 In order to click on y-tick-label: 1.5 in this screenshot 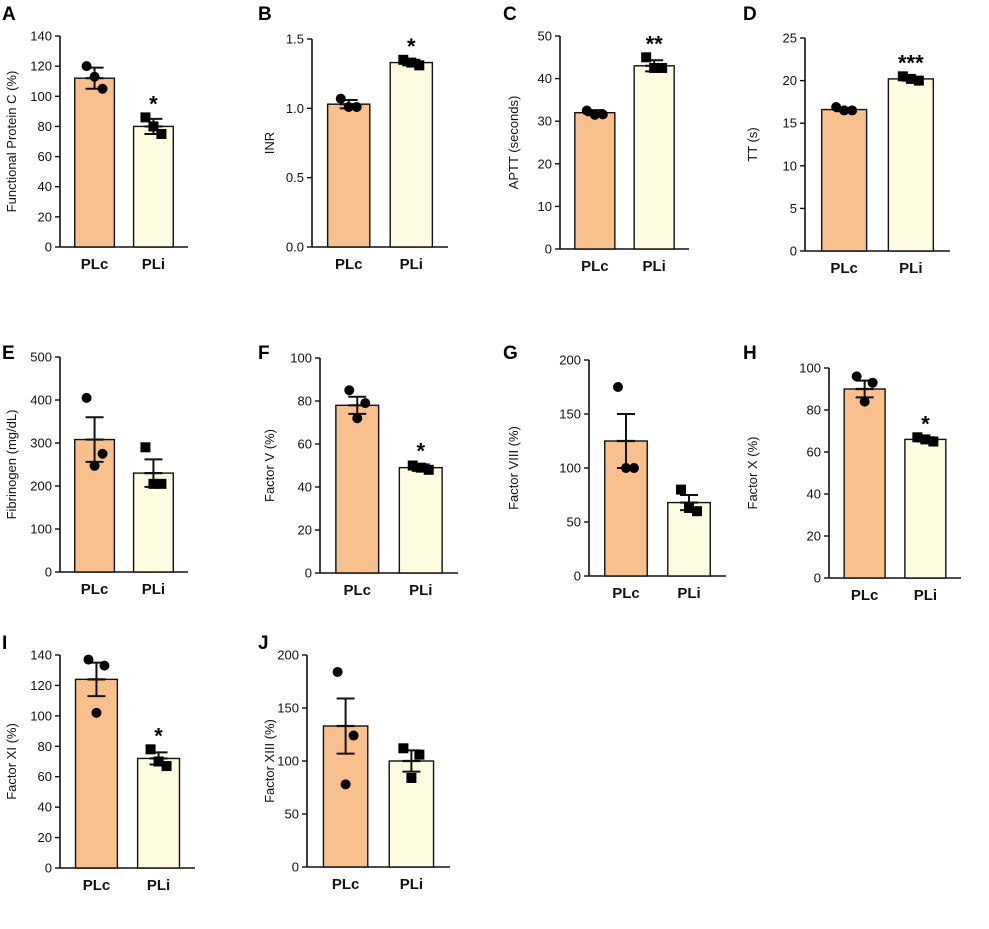, I will do `click(295, 39)`.